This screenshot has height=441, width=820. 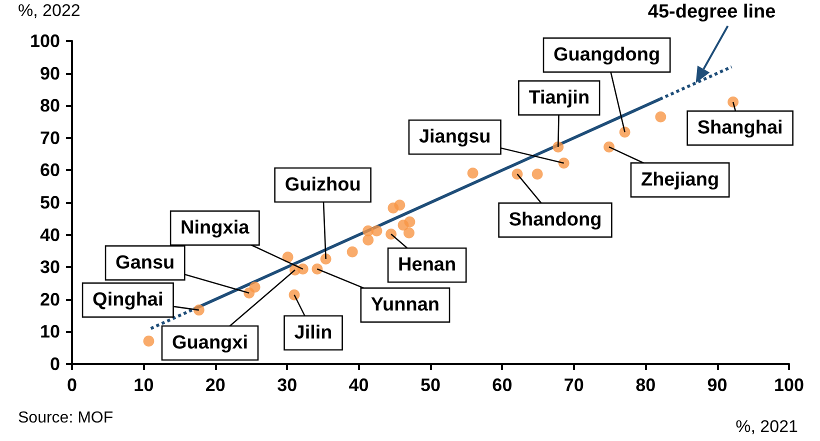 I want to click on y-tick-label: 90, so click(x=50, y=73).